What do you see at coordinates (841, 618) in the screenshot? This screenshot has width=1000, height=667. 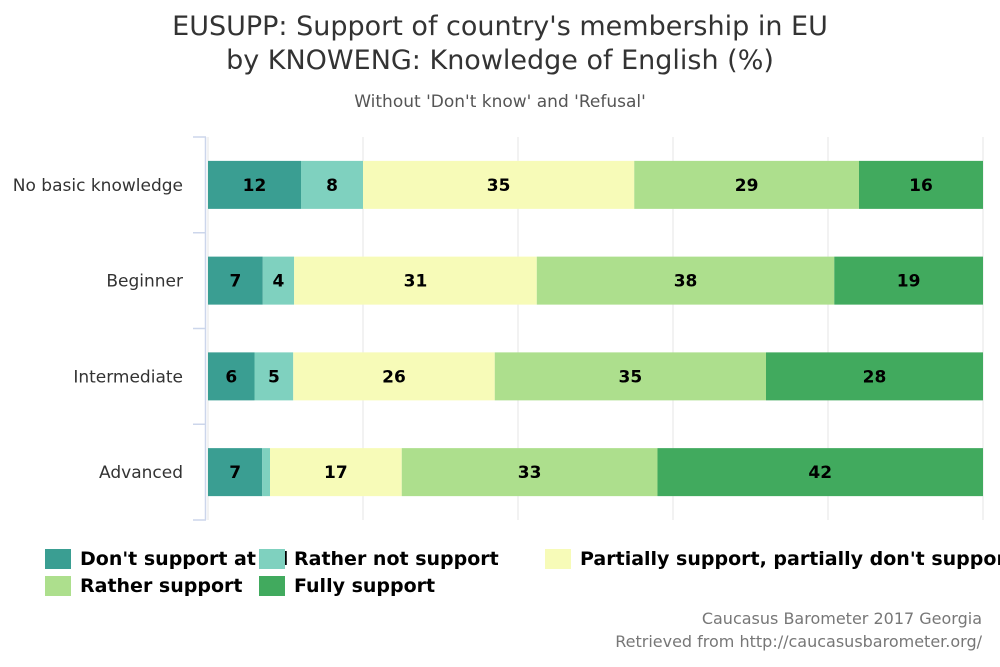 I see `credits-source: Caucasus Barometer 2017 Georgia` at bounding box center [841, 618].